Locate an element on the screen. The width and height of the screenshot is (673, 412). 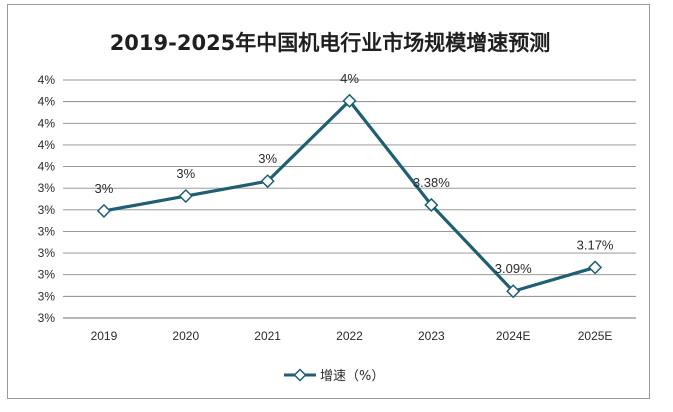
x-tick-label: 2019 is located at coordinates (104, 336).